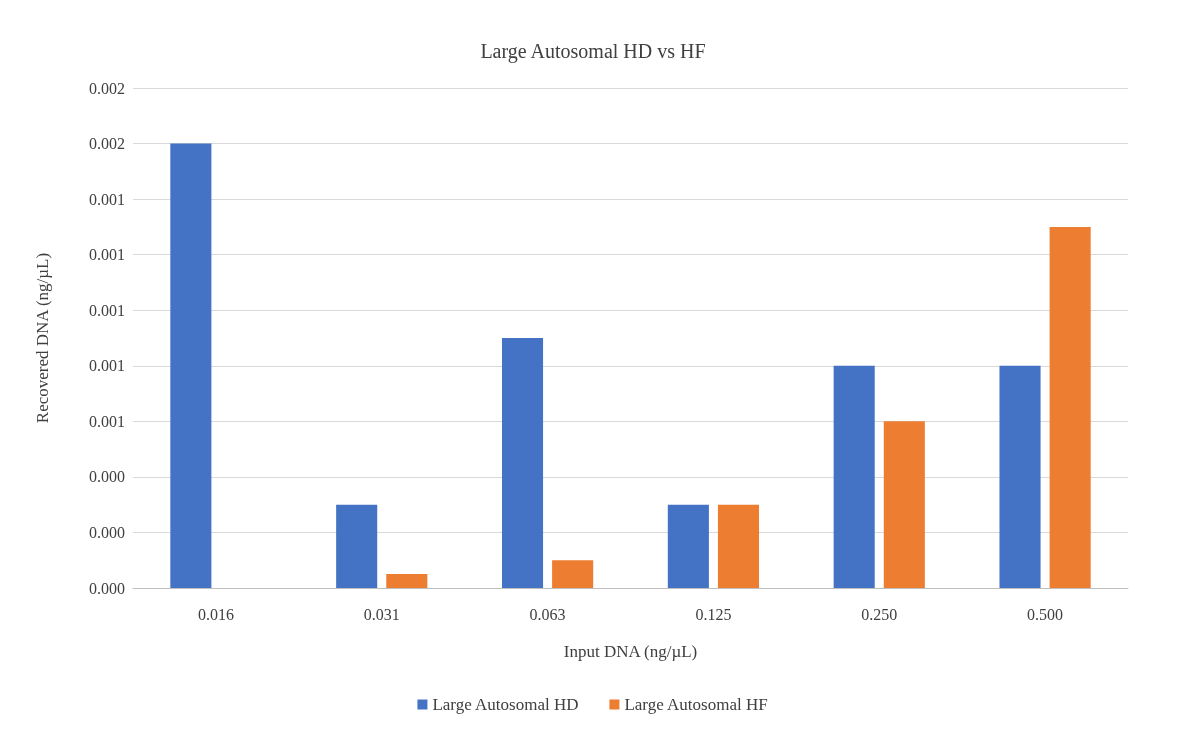 This screenshot has height=736, width=1188. Describe the element at coordinates (42, 338) in the screenshot. I see `y-axis-title: Recovered DNA (ng/µL)` at that location.